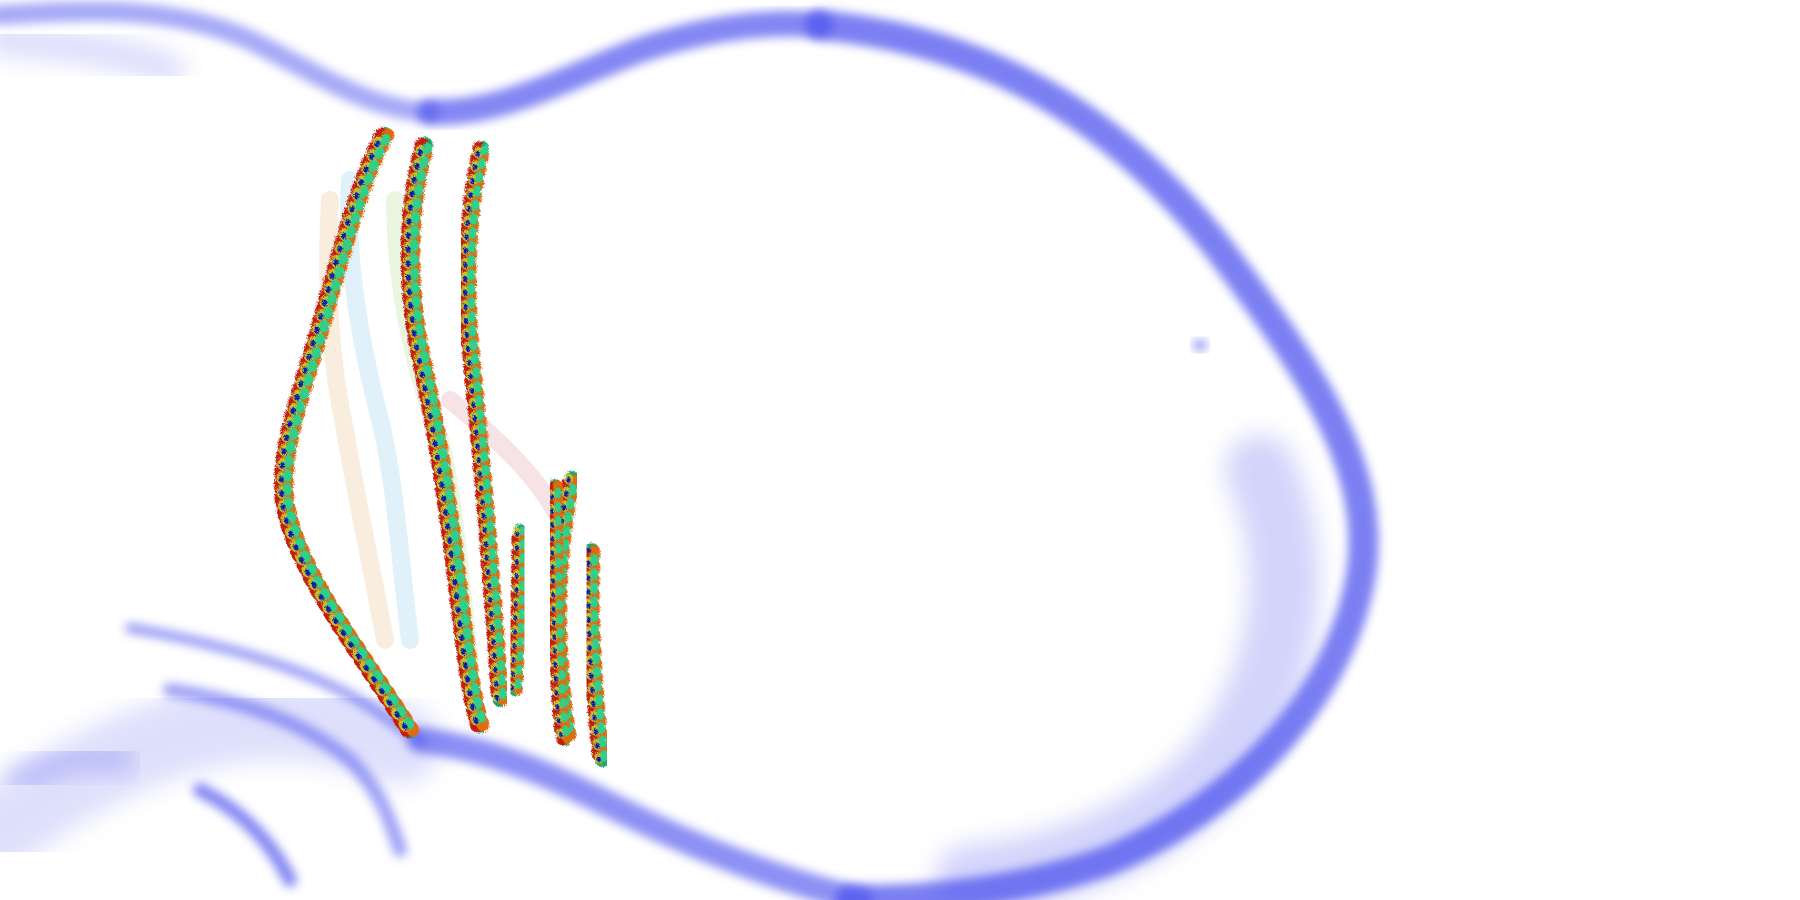 This screenshot has width=1800, height=900. What do you see at coordinates (505, 460) in the screenshot?
I see `faint-filament` at bounding box center [505, 460].